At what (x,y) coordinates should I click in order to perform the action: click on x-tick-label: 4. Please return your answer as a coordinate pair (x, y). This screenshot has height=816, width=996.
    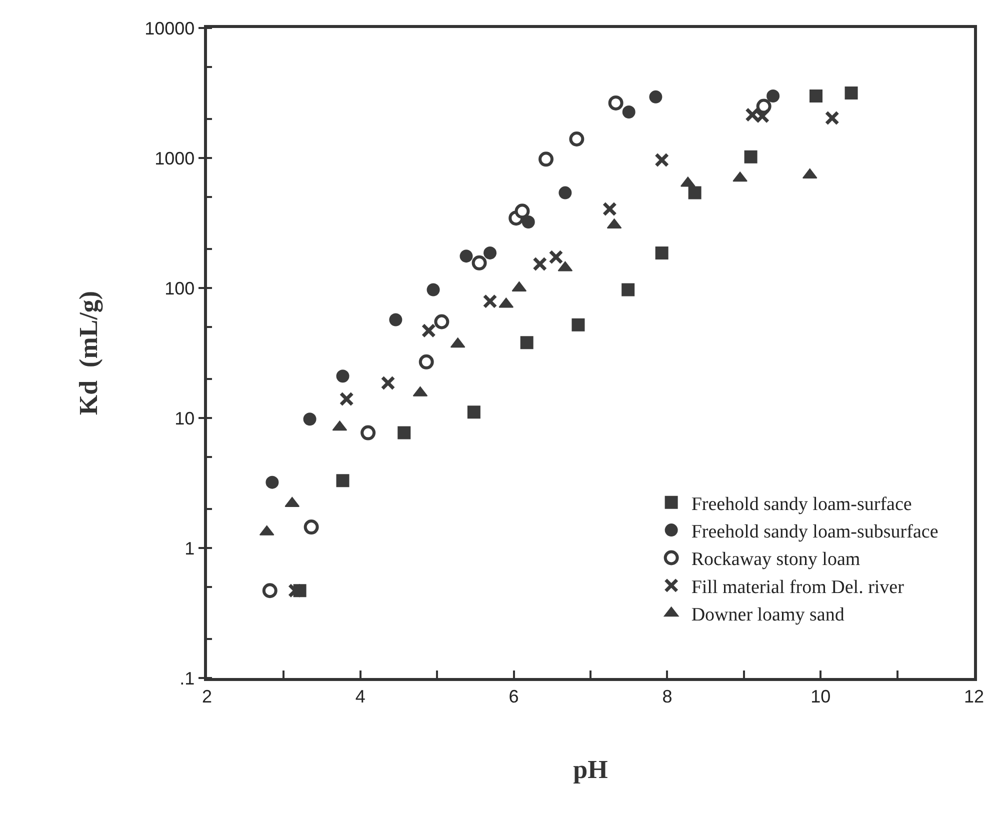
    Looking at the image, I should click on (360, 696).